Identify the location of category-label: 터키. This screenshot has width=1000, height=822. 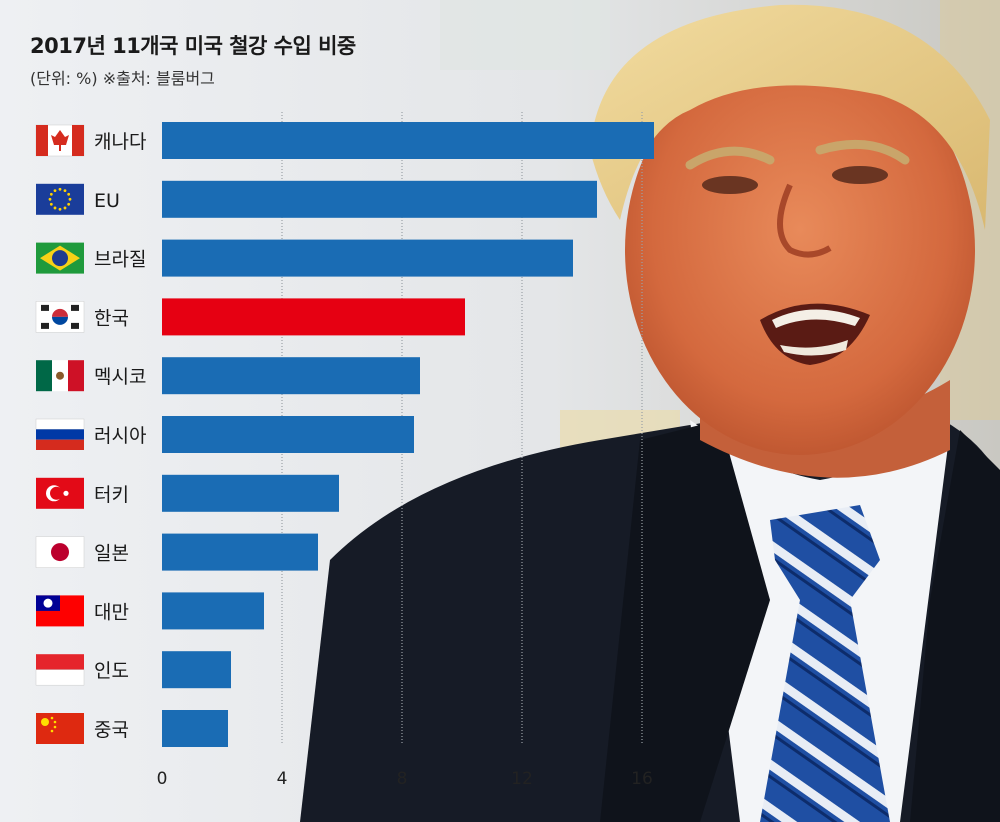
(111, 495).